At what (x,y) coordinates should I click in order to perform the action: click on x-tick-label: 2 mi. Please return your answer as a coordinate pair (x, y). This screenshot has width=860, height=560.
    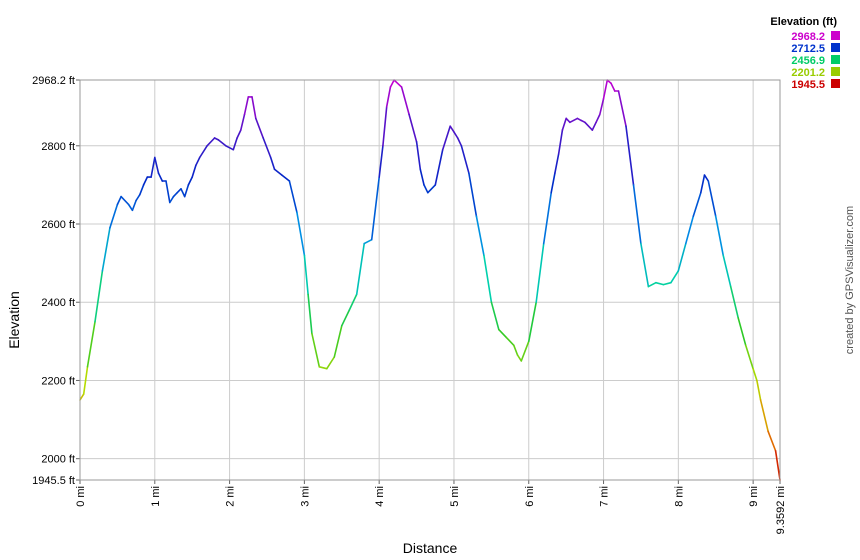
    Looking at the image, I should click on (231, 496).